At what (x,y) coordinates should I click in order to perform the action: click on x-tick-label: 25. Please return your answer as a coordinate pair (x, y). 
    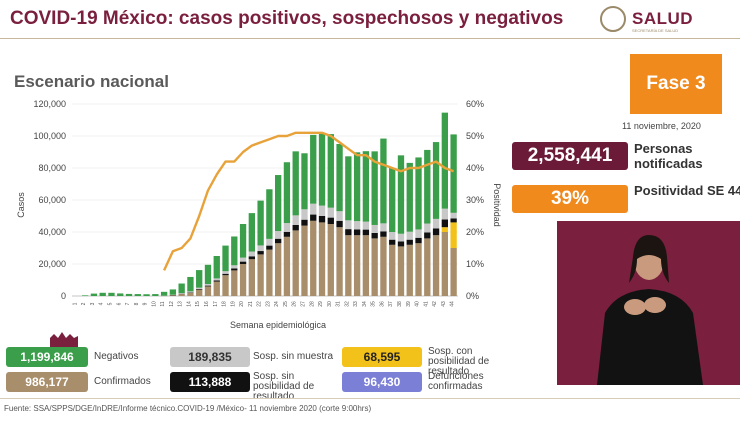
    Looking at the image, I should click on (286, 304).